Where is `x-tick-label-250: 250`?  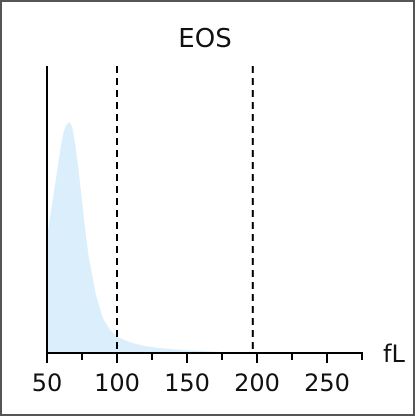
x-tick-label-250: 250 is located at coordinates (327, 383).